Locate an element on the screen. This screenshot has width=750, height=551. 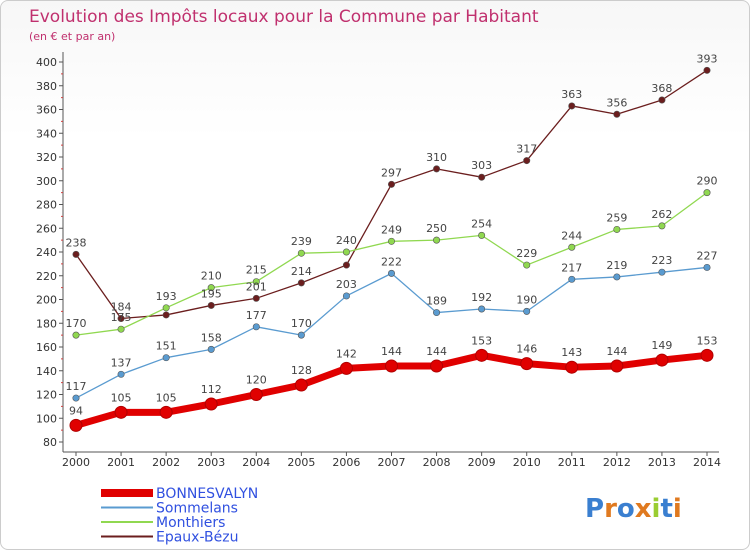
data-label: 217 is located at coordinates (571, 267).